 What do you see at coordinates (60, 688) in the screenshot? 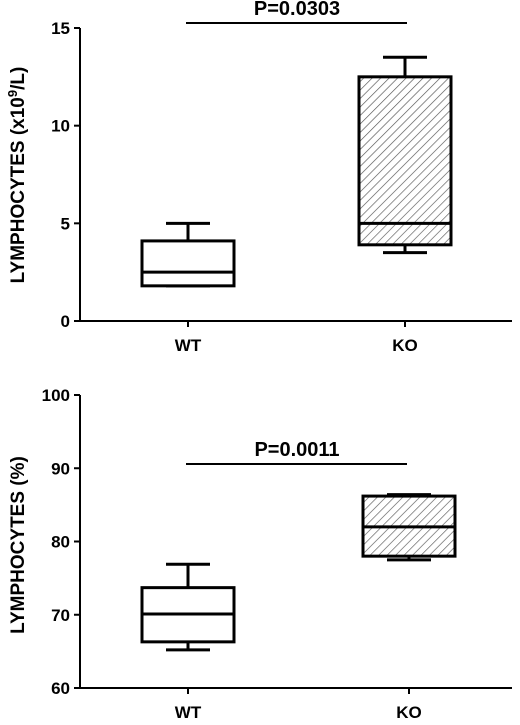
I see `y-tick-label: 60` at bounding box center [60, 688].